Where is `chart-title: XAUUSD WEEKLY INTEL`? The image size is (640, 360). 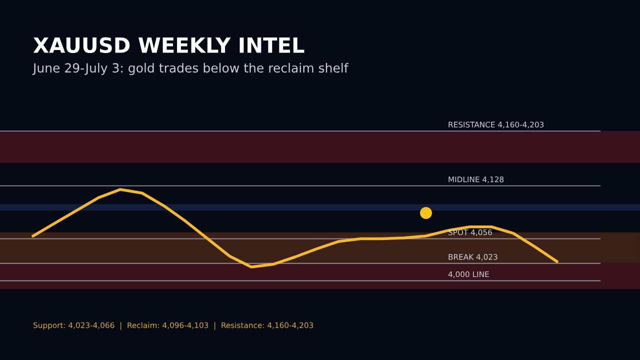
chart-title: XAUUSD WEEKLY INTEL is located at coordinates (168, 45).